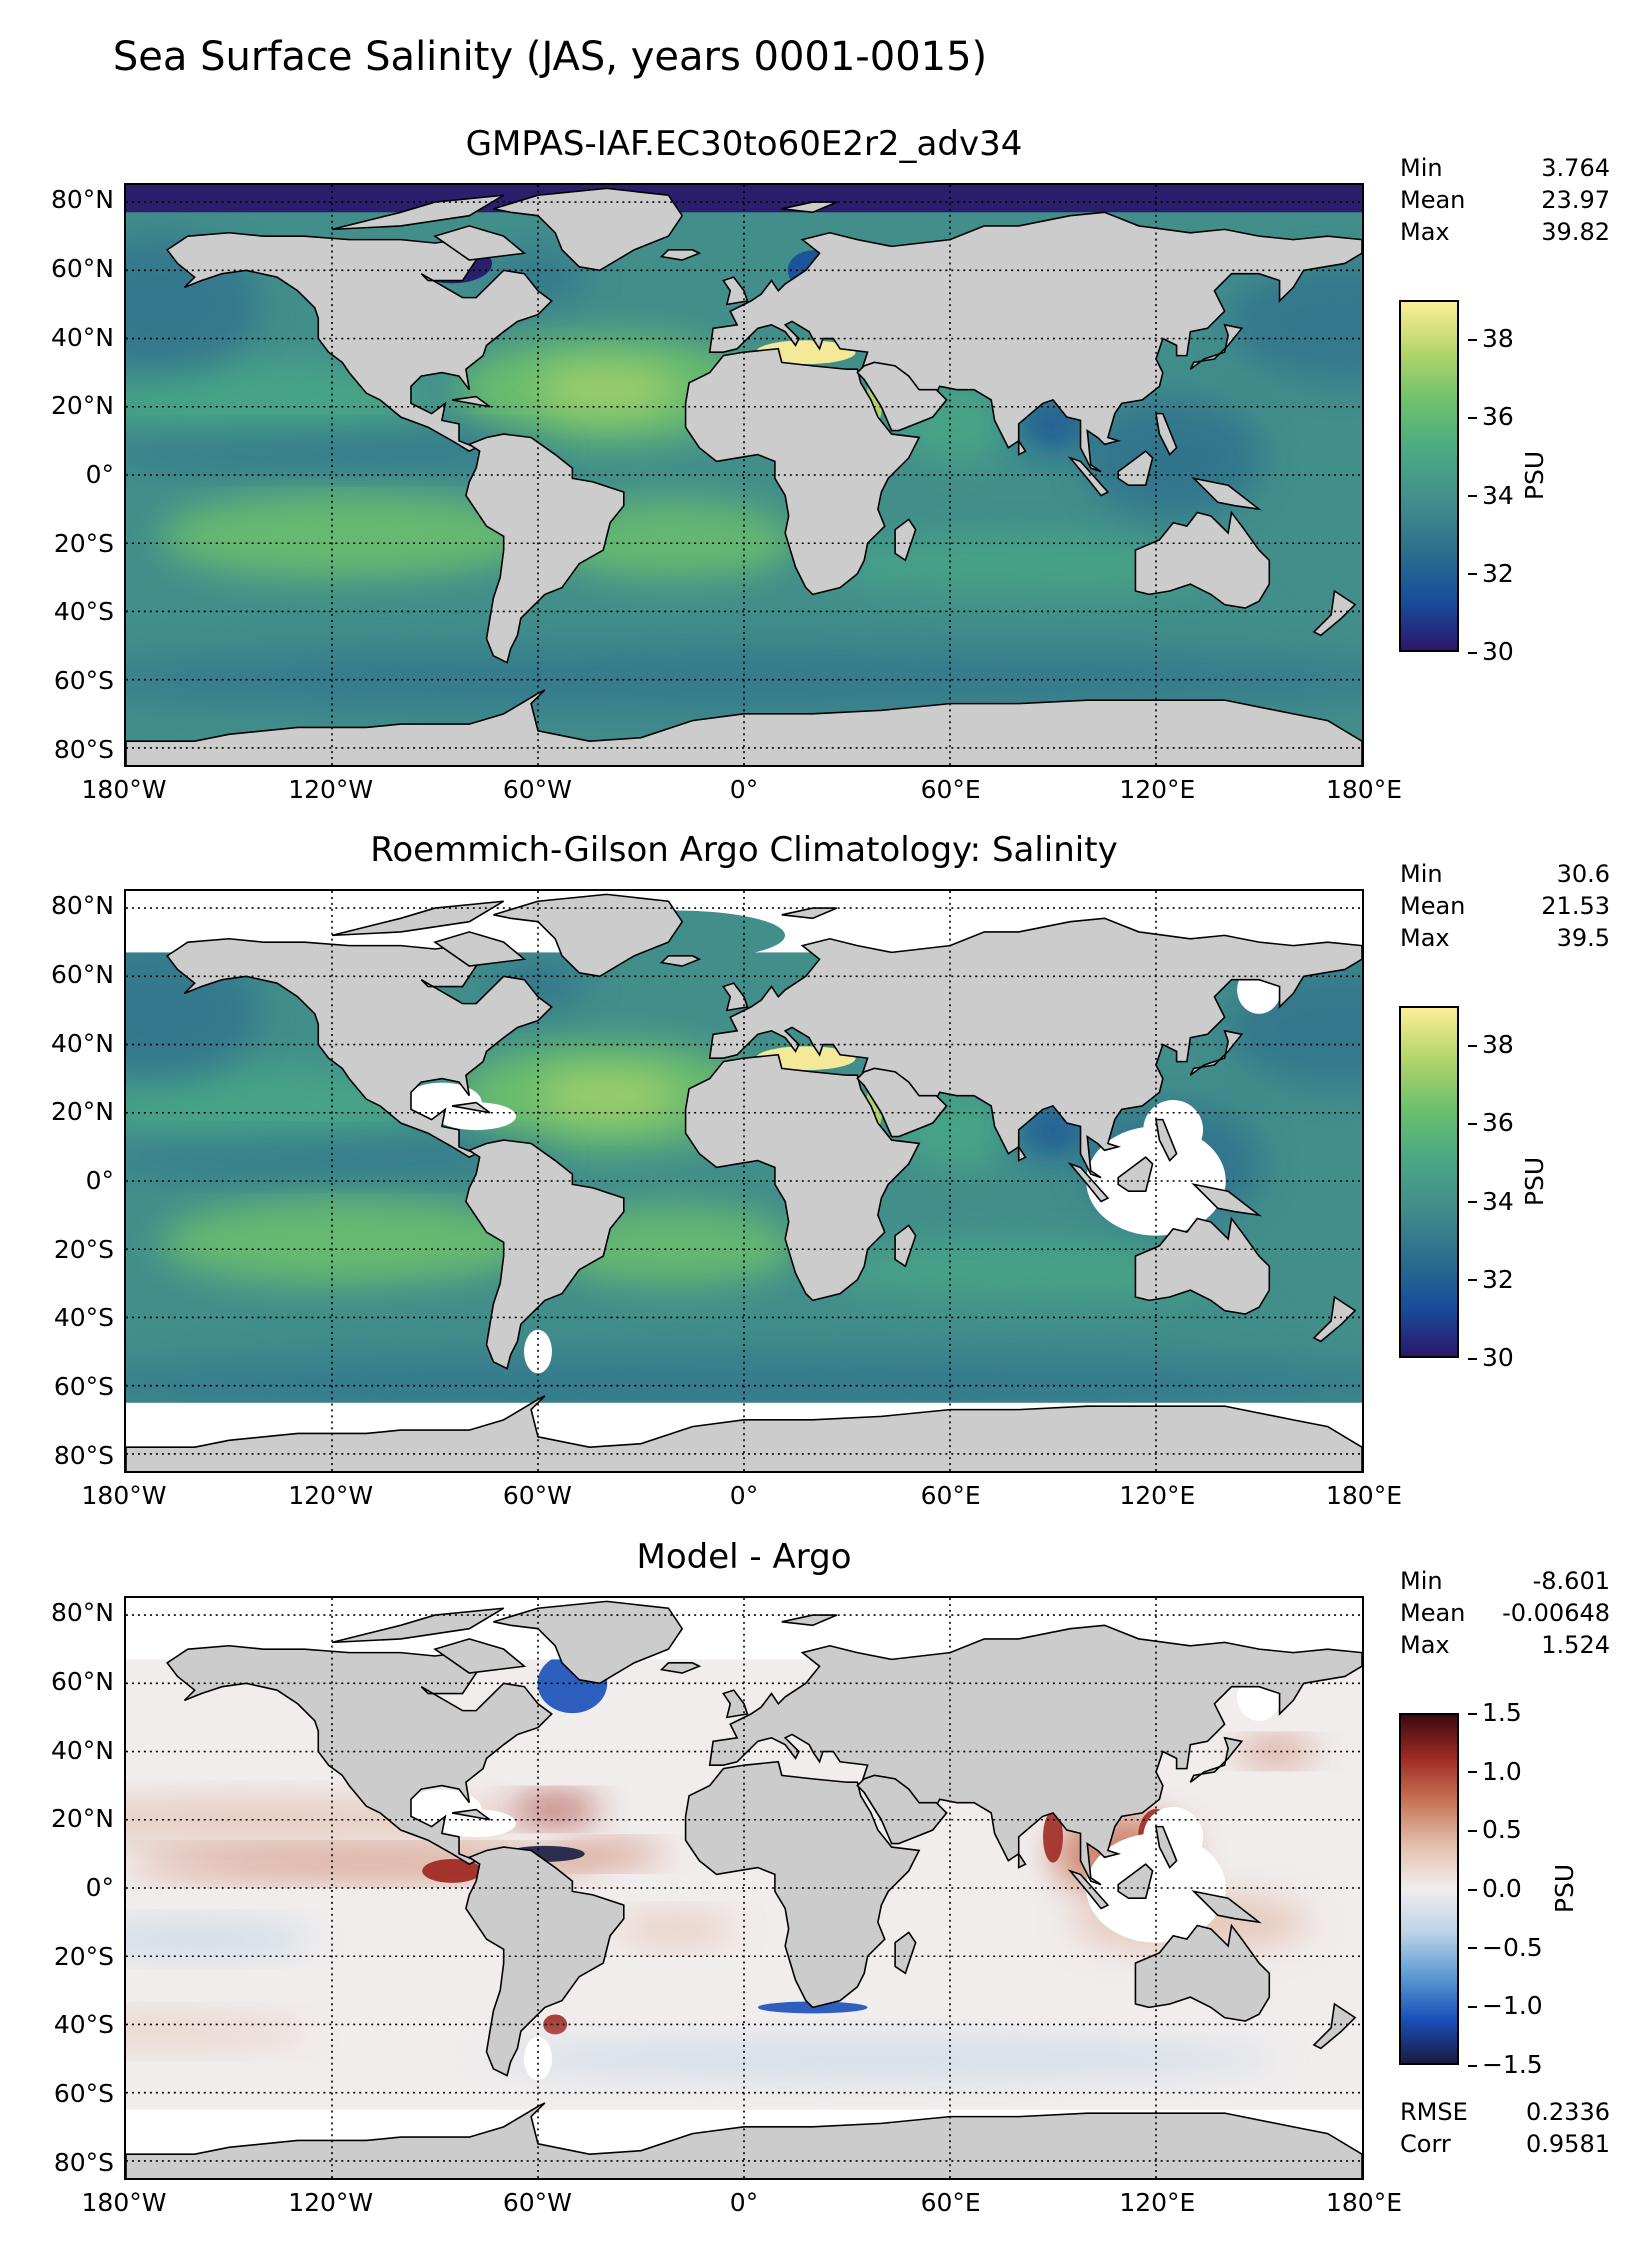 The width and height of the screenshot is (1651, 2265). I want to click on panel-stats: Min 30.6 Mean 21.53 Max 39.5, so click(1505, 906).